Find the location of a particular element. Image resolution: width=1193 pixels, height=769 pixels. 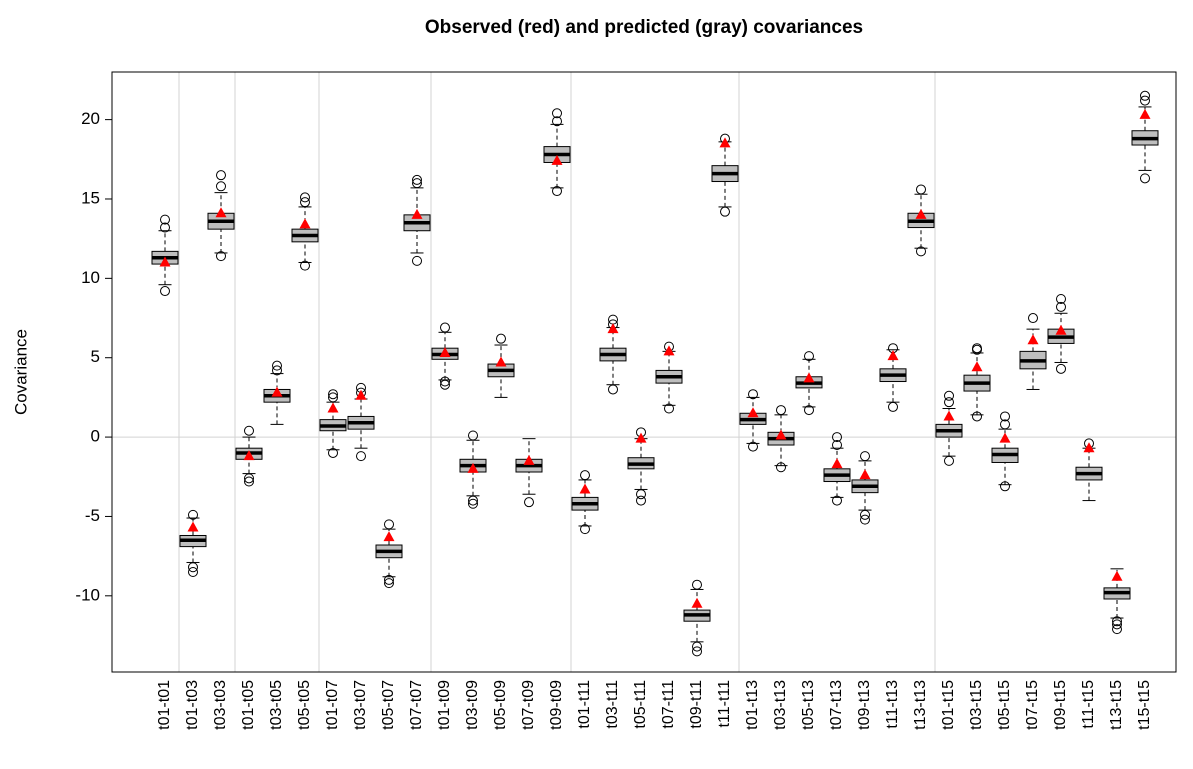

x-tick-label: t03-t11 is located at coordinates (612, 704).